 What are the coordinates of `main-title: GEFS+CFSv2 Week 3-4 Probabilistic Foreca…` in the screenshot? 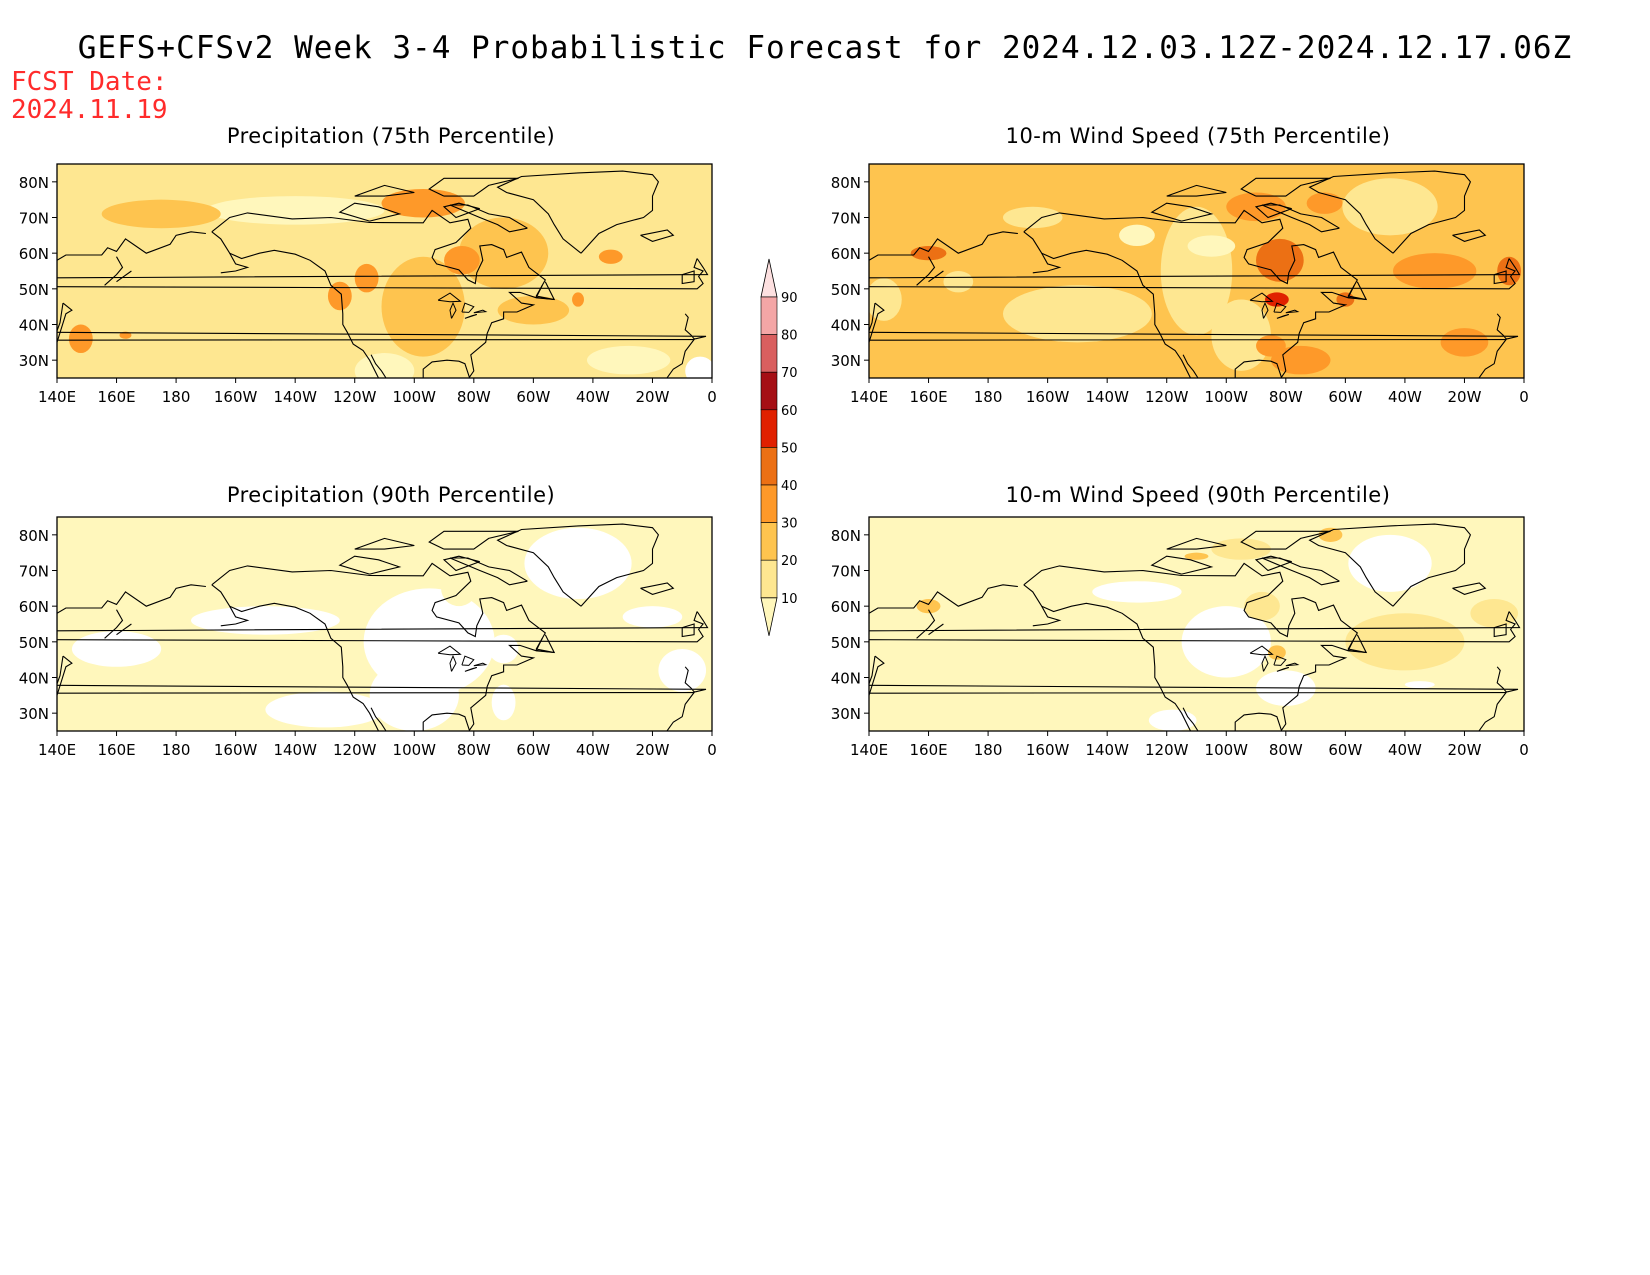 It's located at (825, 48).